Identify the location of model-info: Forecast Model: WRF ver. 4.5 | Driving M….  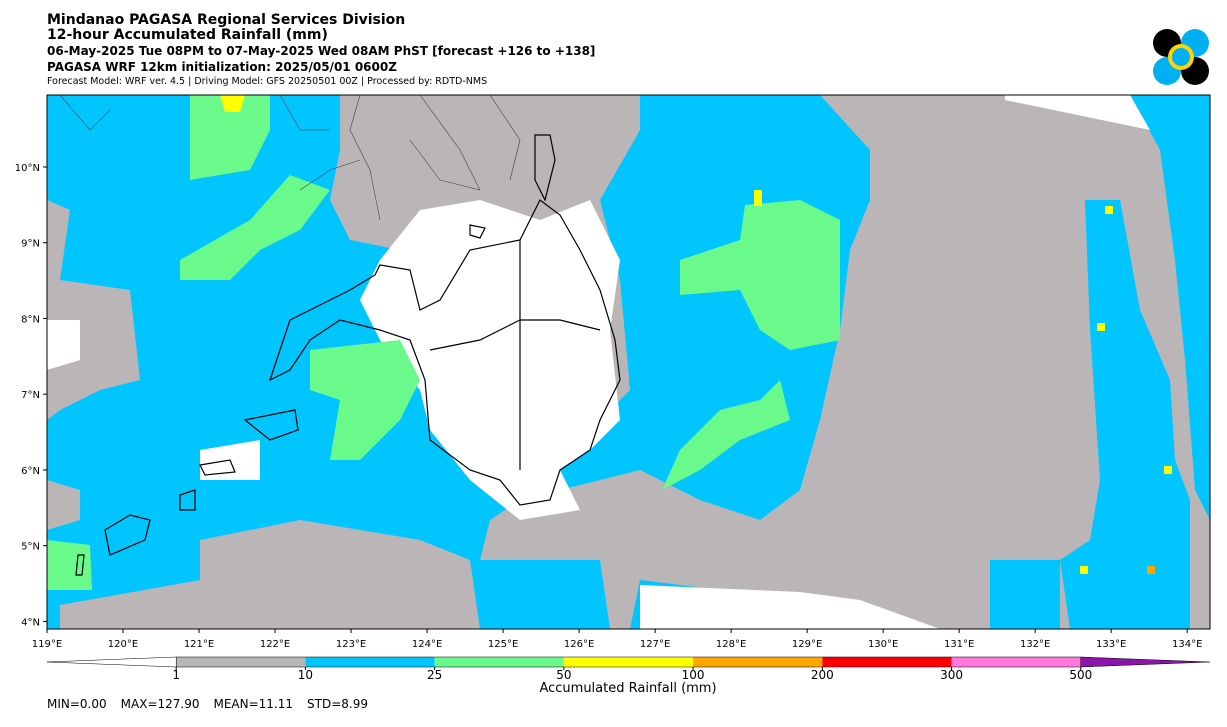
(267, 81).